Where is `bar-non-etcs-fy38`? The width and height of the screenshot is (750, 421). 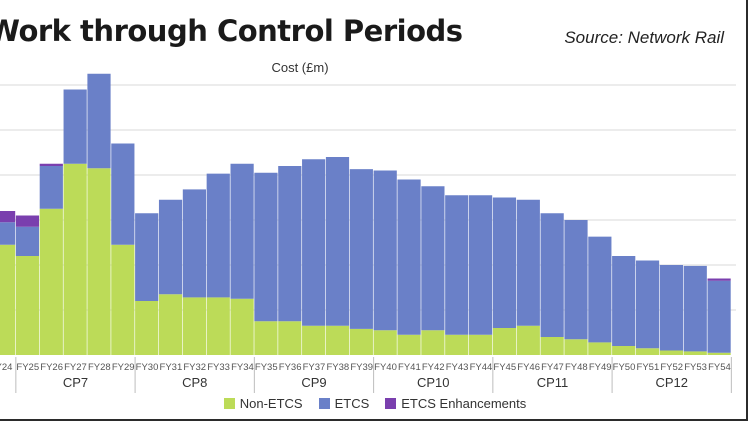 bar-non-etcs-fy38 is located at coordinates (337, 340).